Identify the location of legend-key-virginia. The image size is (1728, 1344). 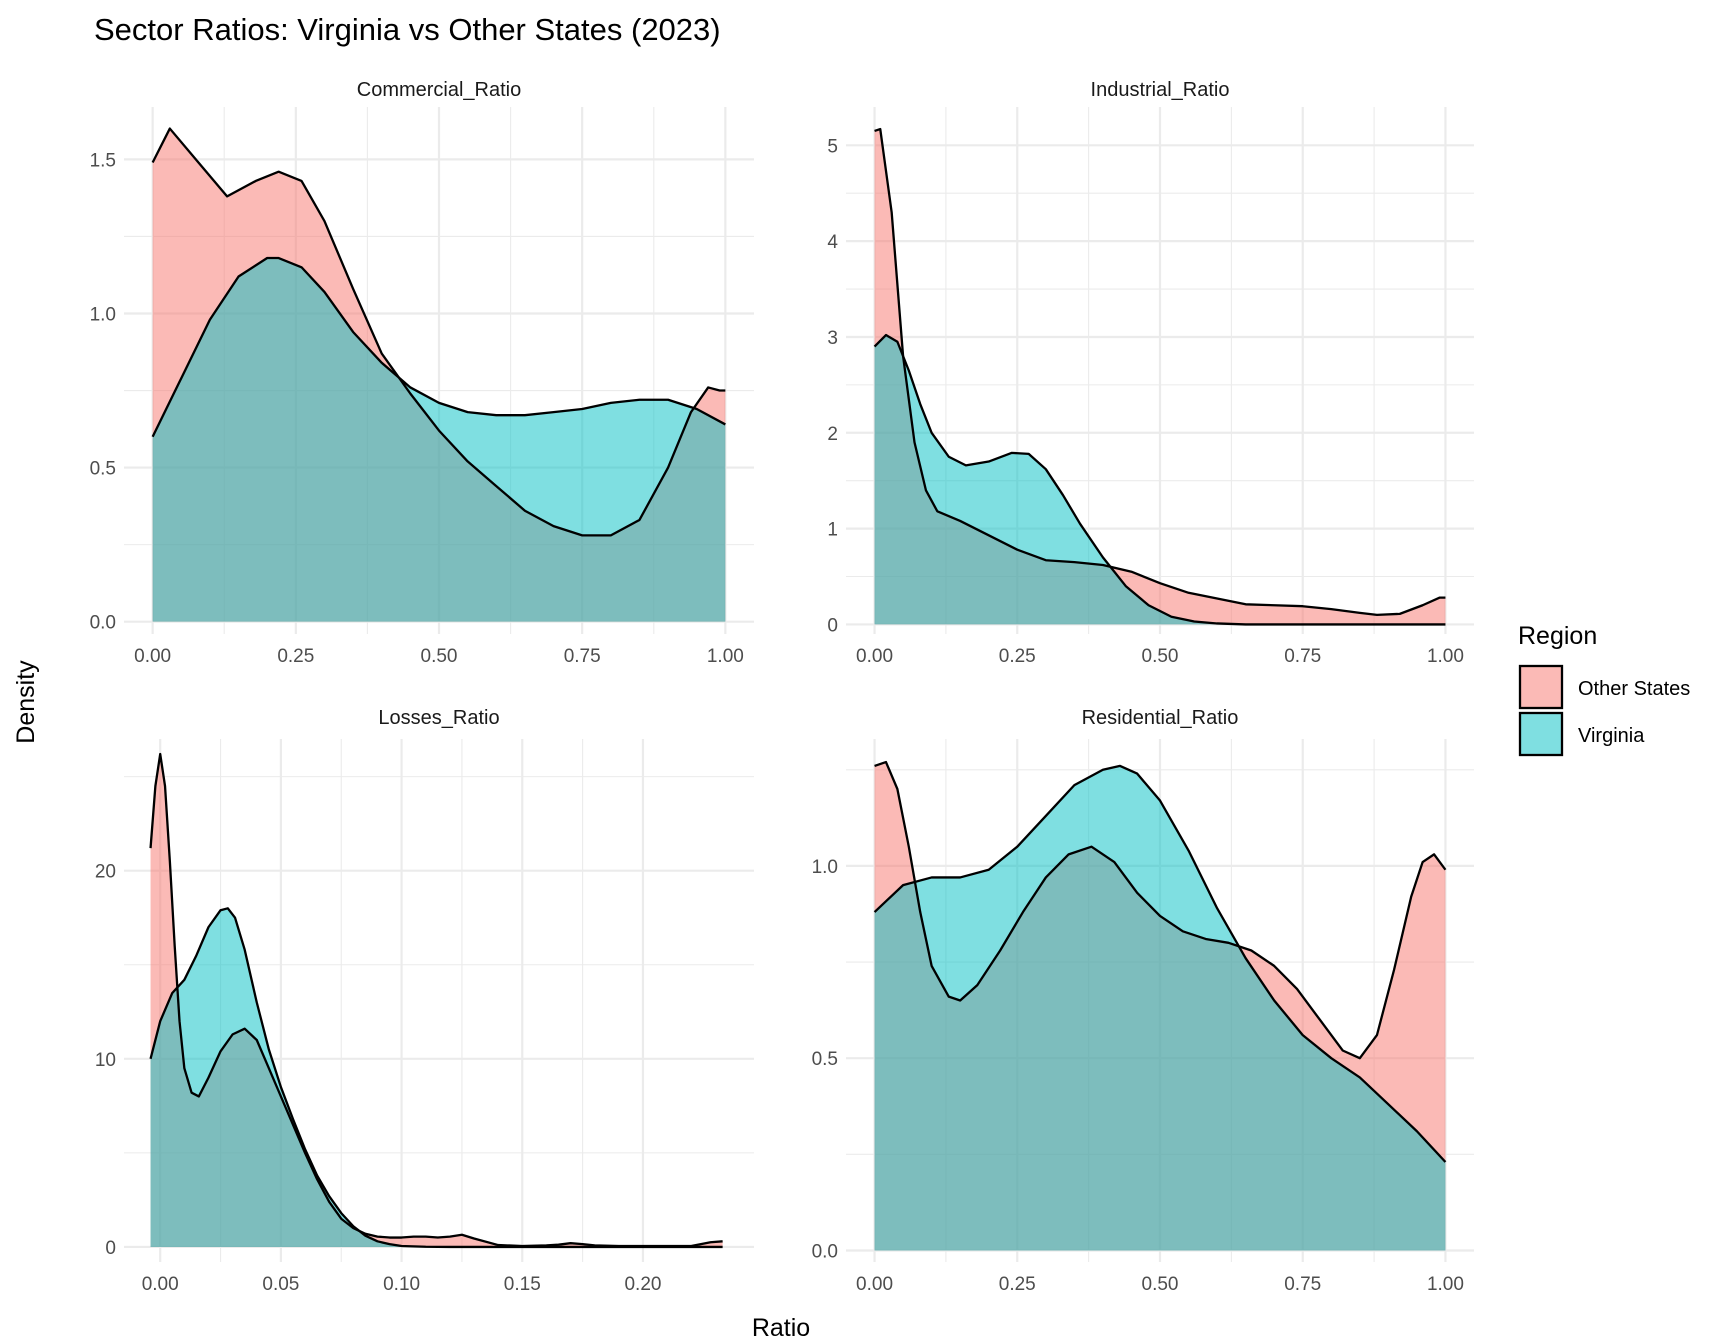
(1541, 734).